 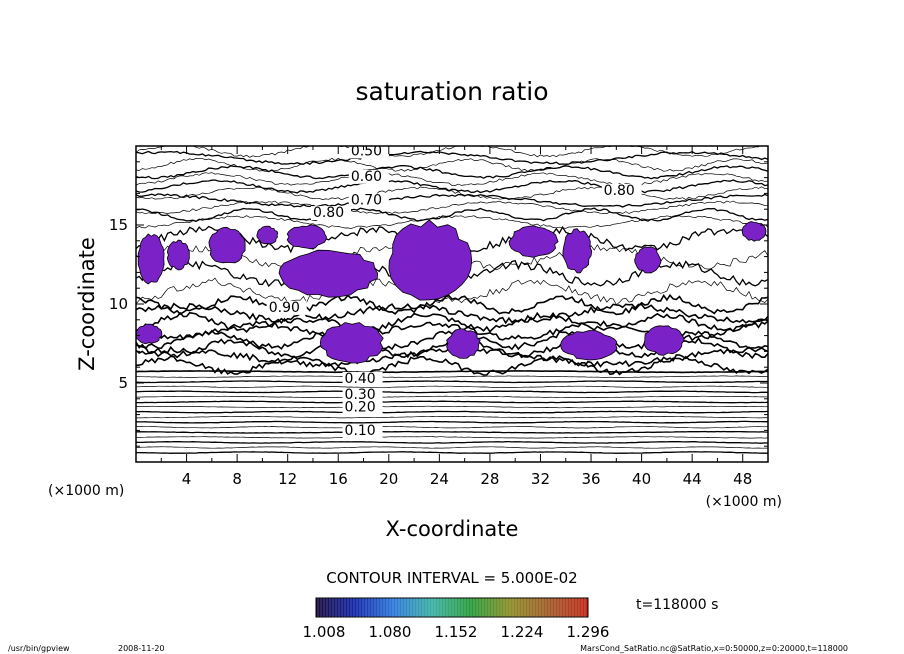 I want to click on x-tick-label: 24, so click(x=439, y=479).